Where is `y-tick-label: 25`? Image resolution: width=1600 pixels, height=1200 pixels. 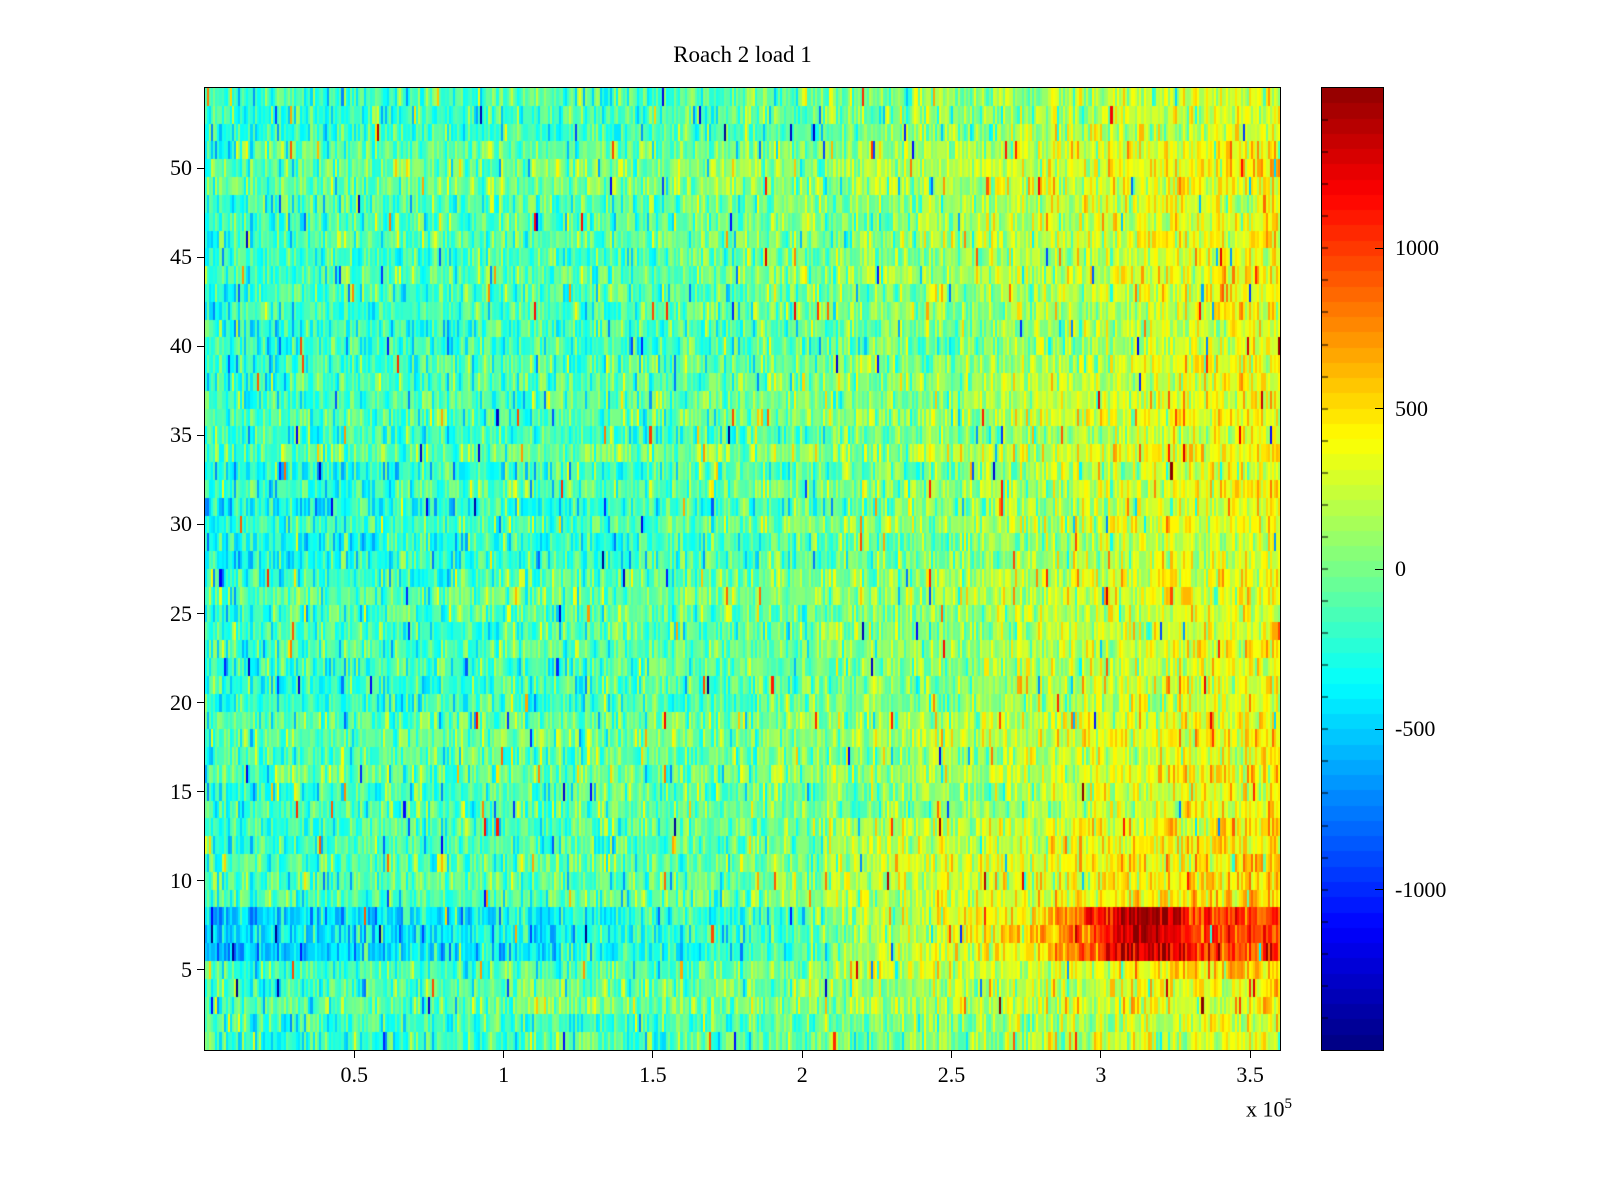
y-tick-label: 25 is located at coordinates (181, 613).